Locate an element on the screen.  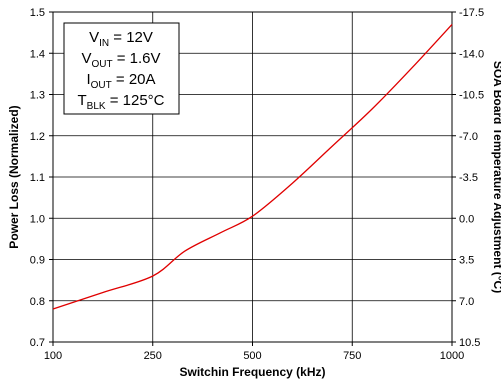
y2-axis-title: SOA Board Temperature Adjustment (°C) is located at coordinates (496, 177).